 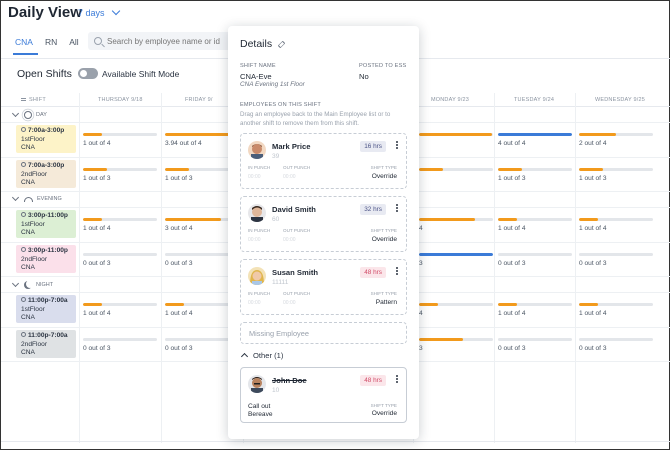 I want to click on group-day: DAY, so click(x=29, y=114).